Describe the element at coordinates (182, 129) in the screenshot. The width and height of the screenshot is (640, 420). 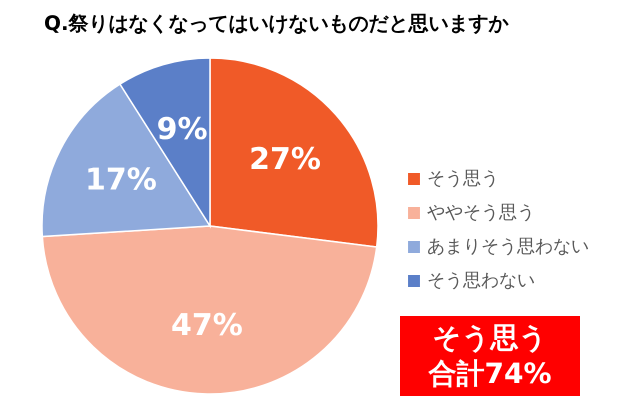
I see `data-label: 9%` at that location.